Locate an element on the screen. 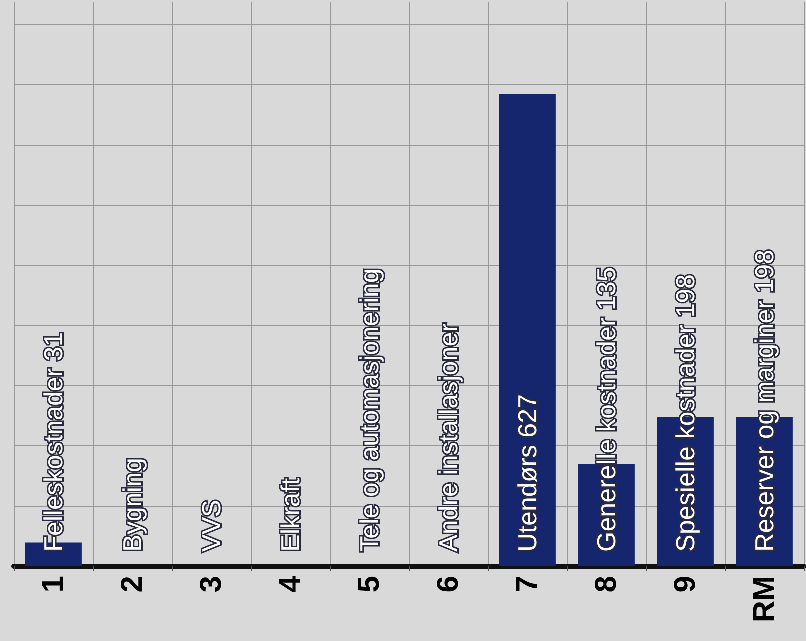 The height and width of the screenshot is (641, 806). data-label: Spesielle kostnader 198 is located at coordinates (685, 413).